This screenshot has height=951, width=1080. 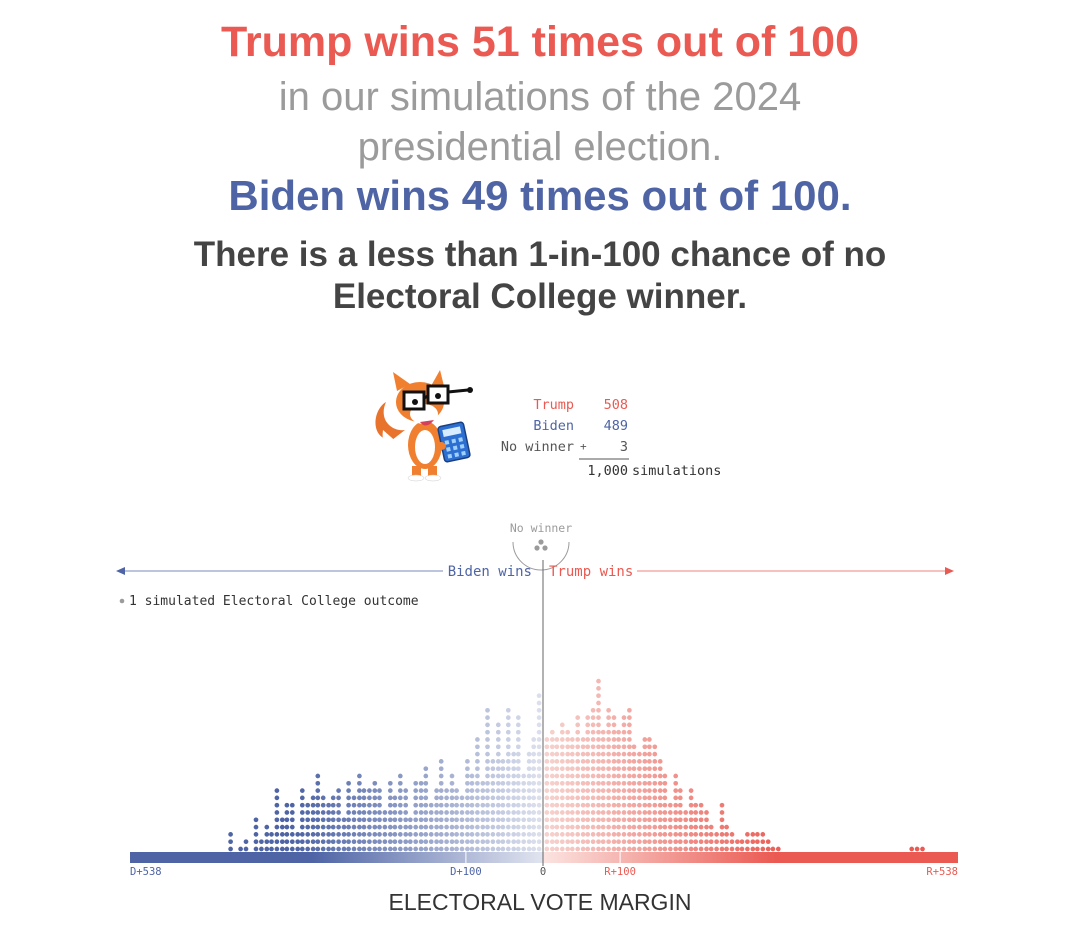 I want to click on axis-gradient-bar, so click(x=544, y=857).